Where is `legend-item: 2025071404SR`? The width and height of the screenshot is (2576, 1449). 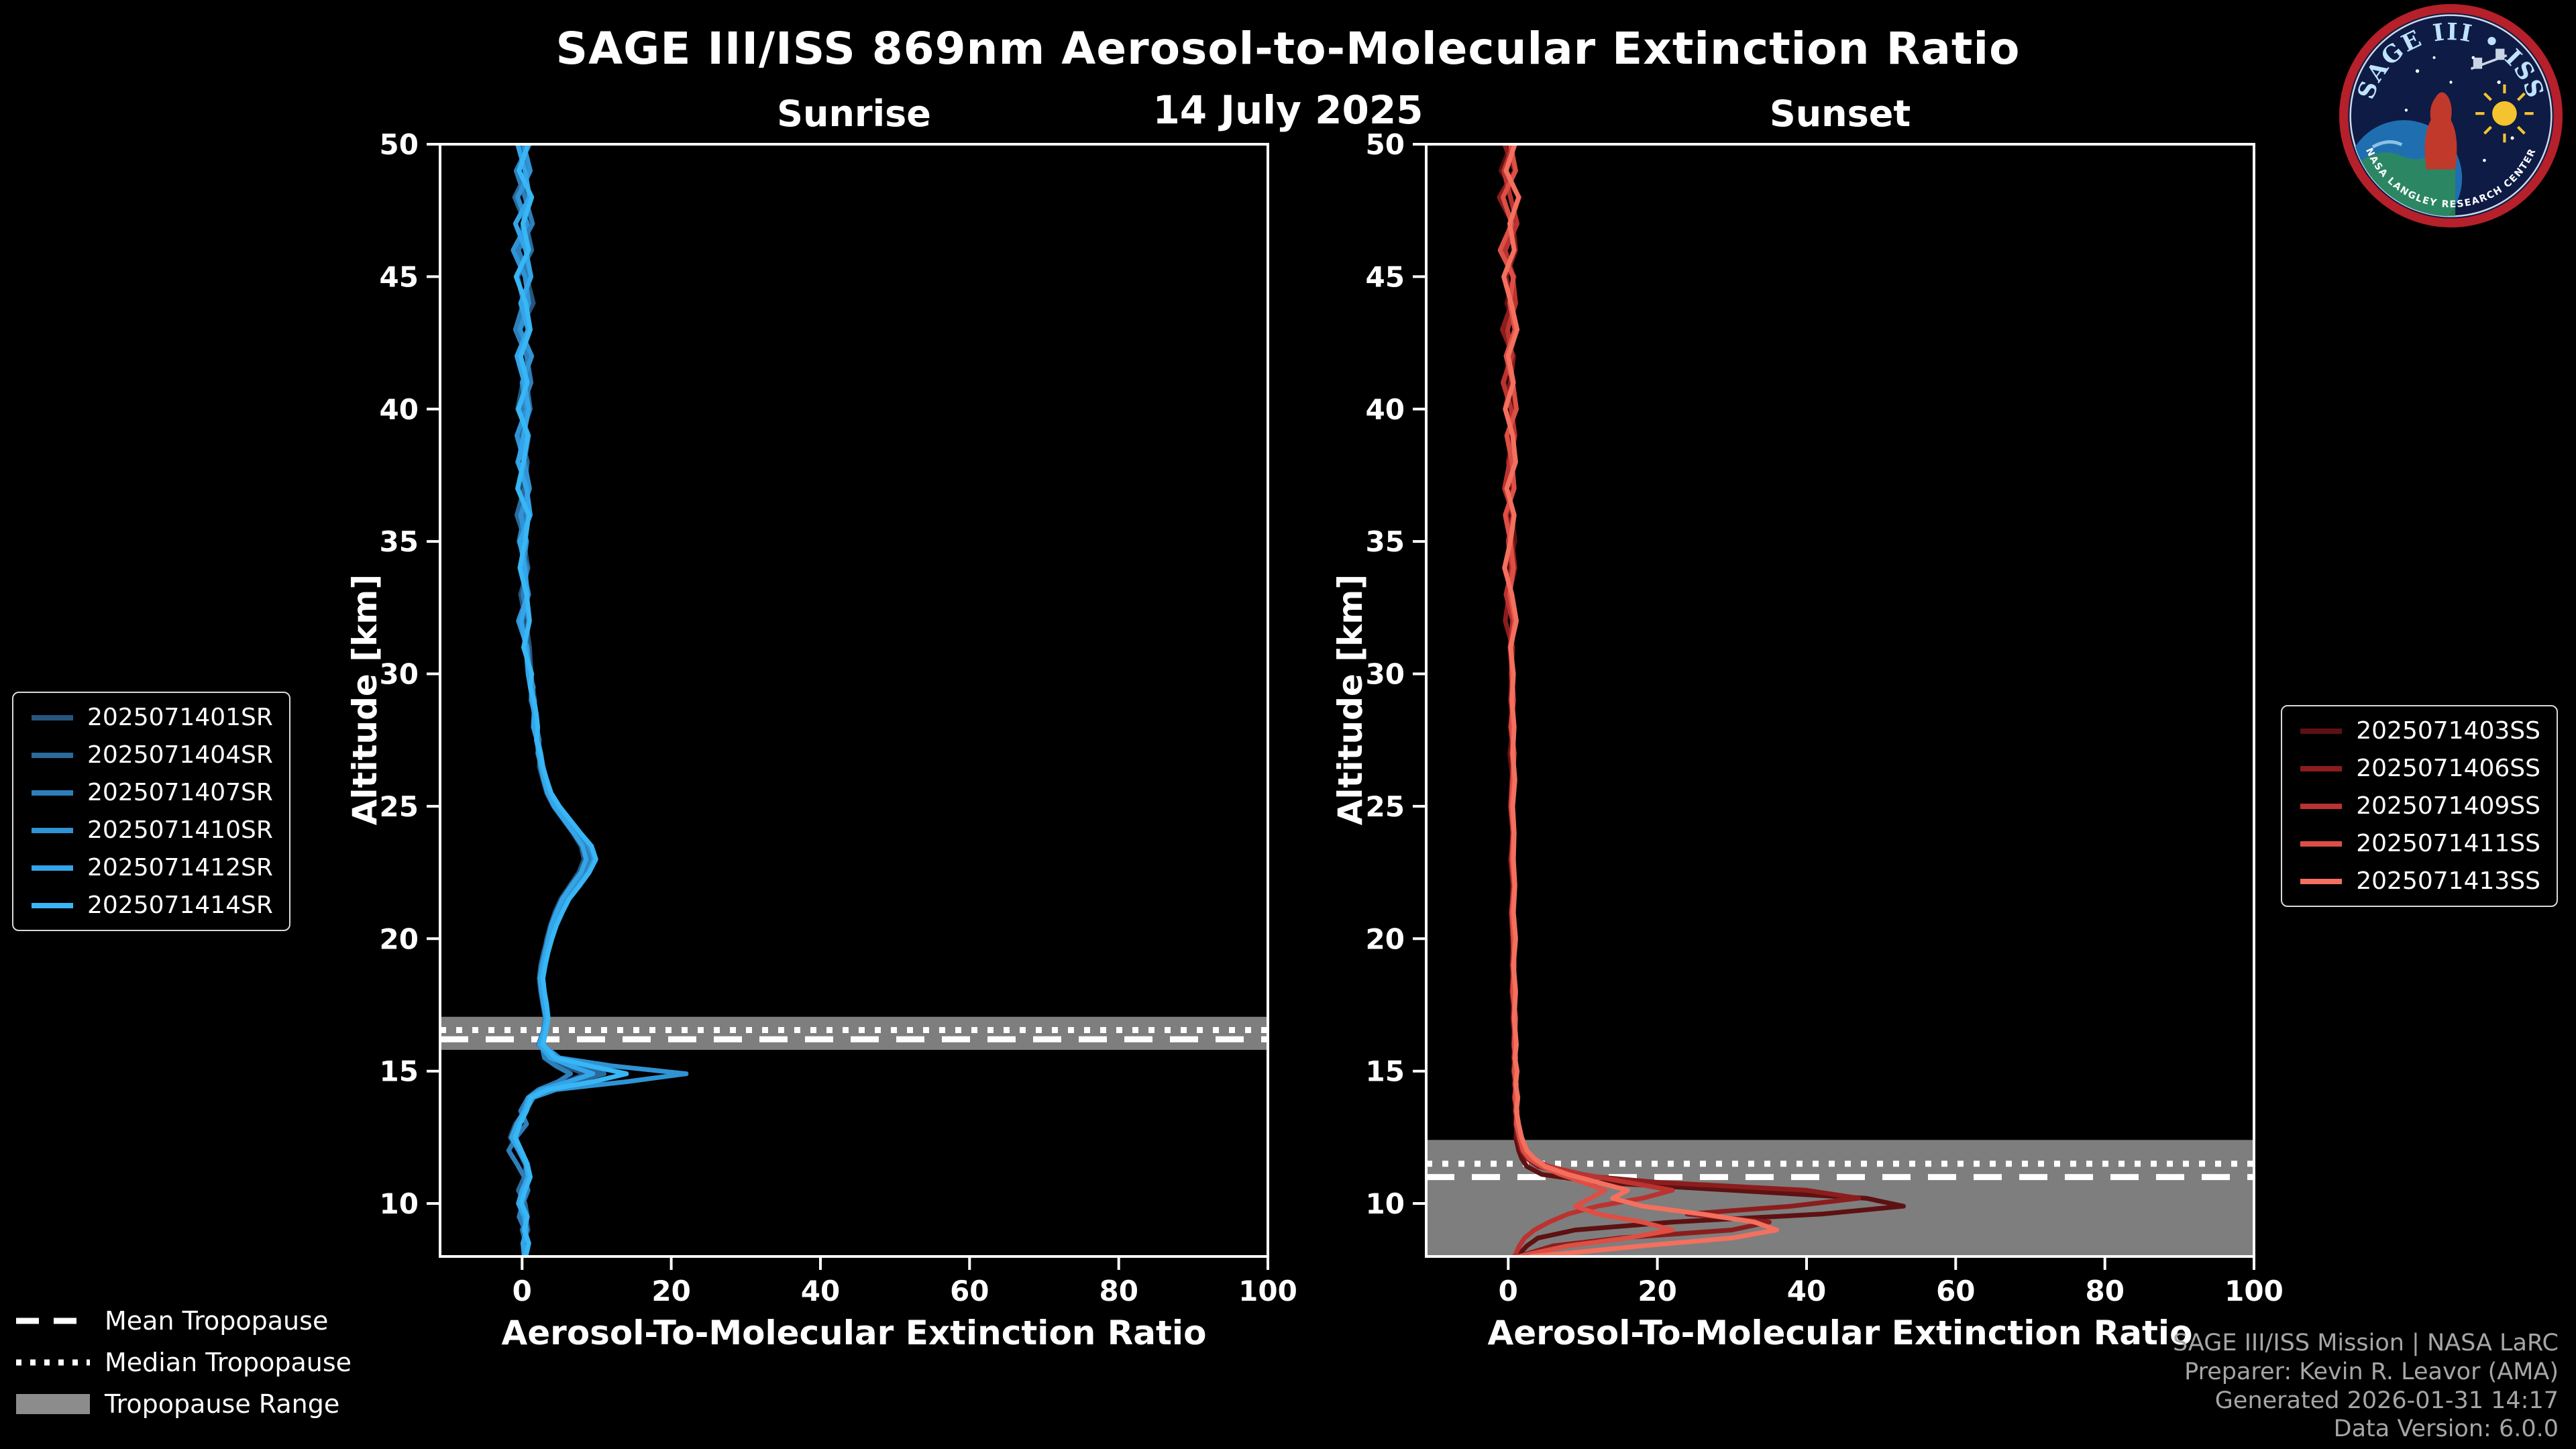 legend-item: 2025071404SR is located at coordinates (151, 755).